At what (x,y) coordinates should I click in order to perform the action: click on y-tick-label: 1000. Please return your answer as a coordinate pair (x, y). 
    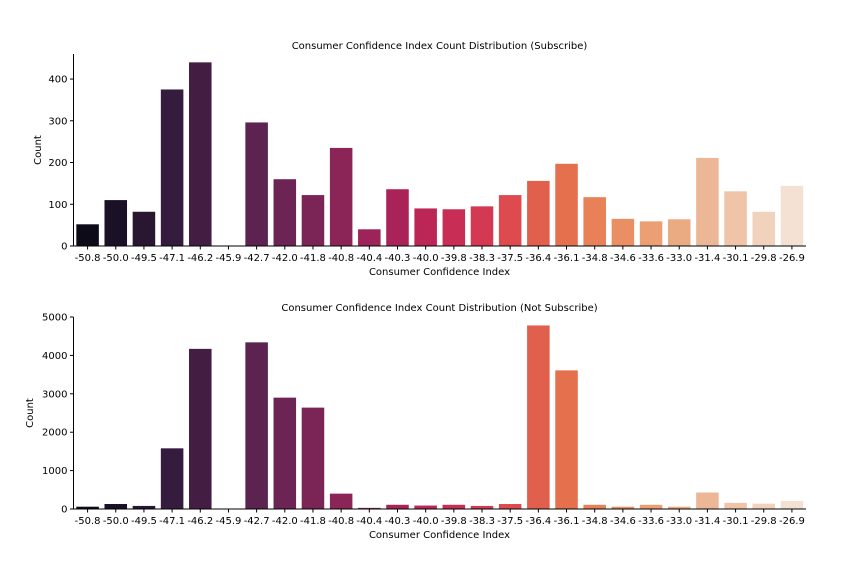
    Looking at the image, I should click on (54, 471).